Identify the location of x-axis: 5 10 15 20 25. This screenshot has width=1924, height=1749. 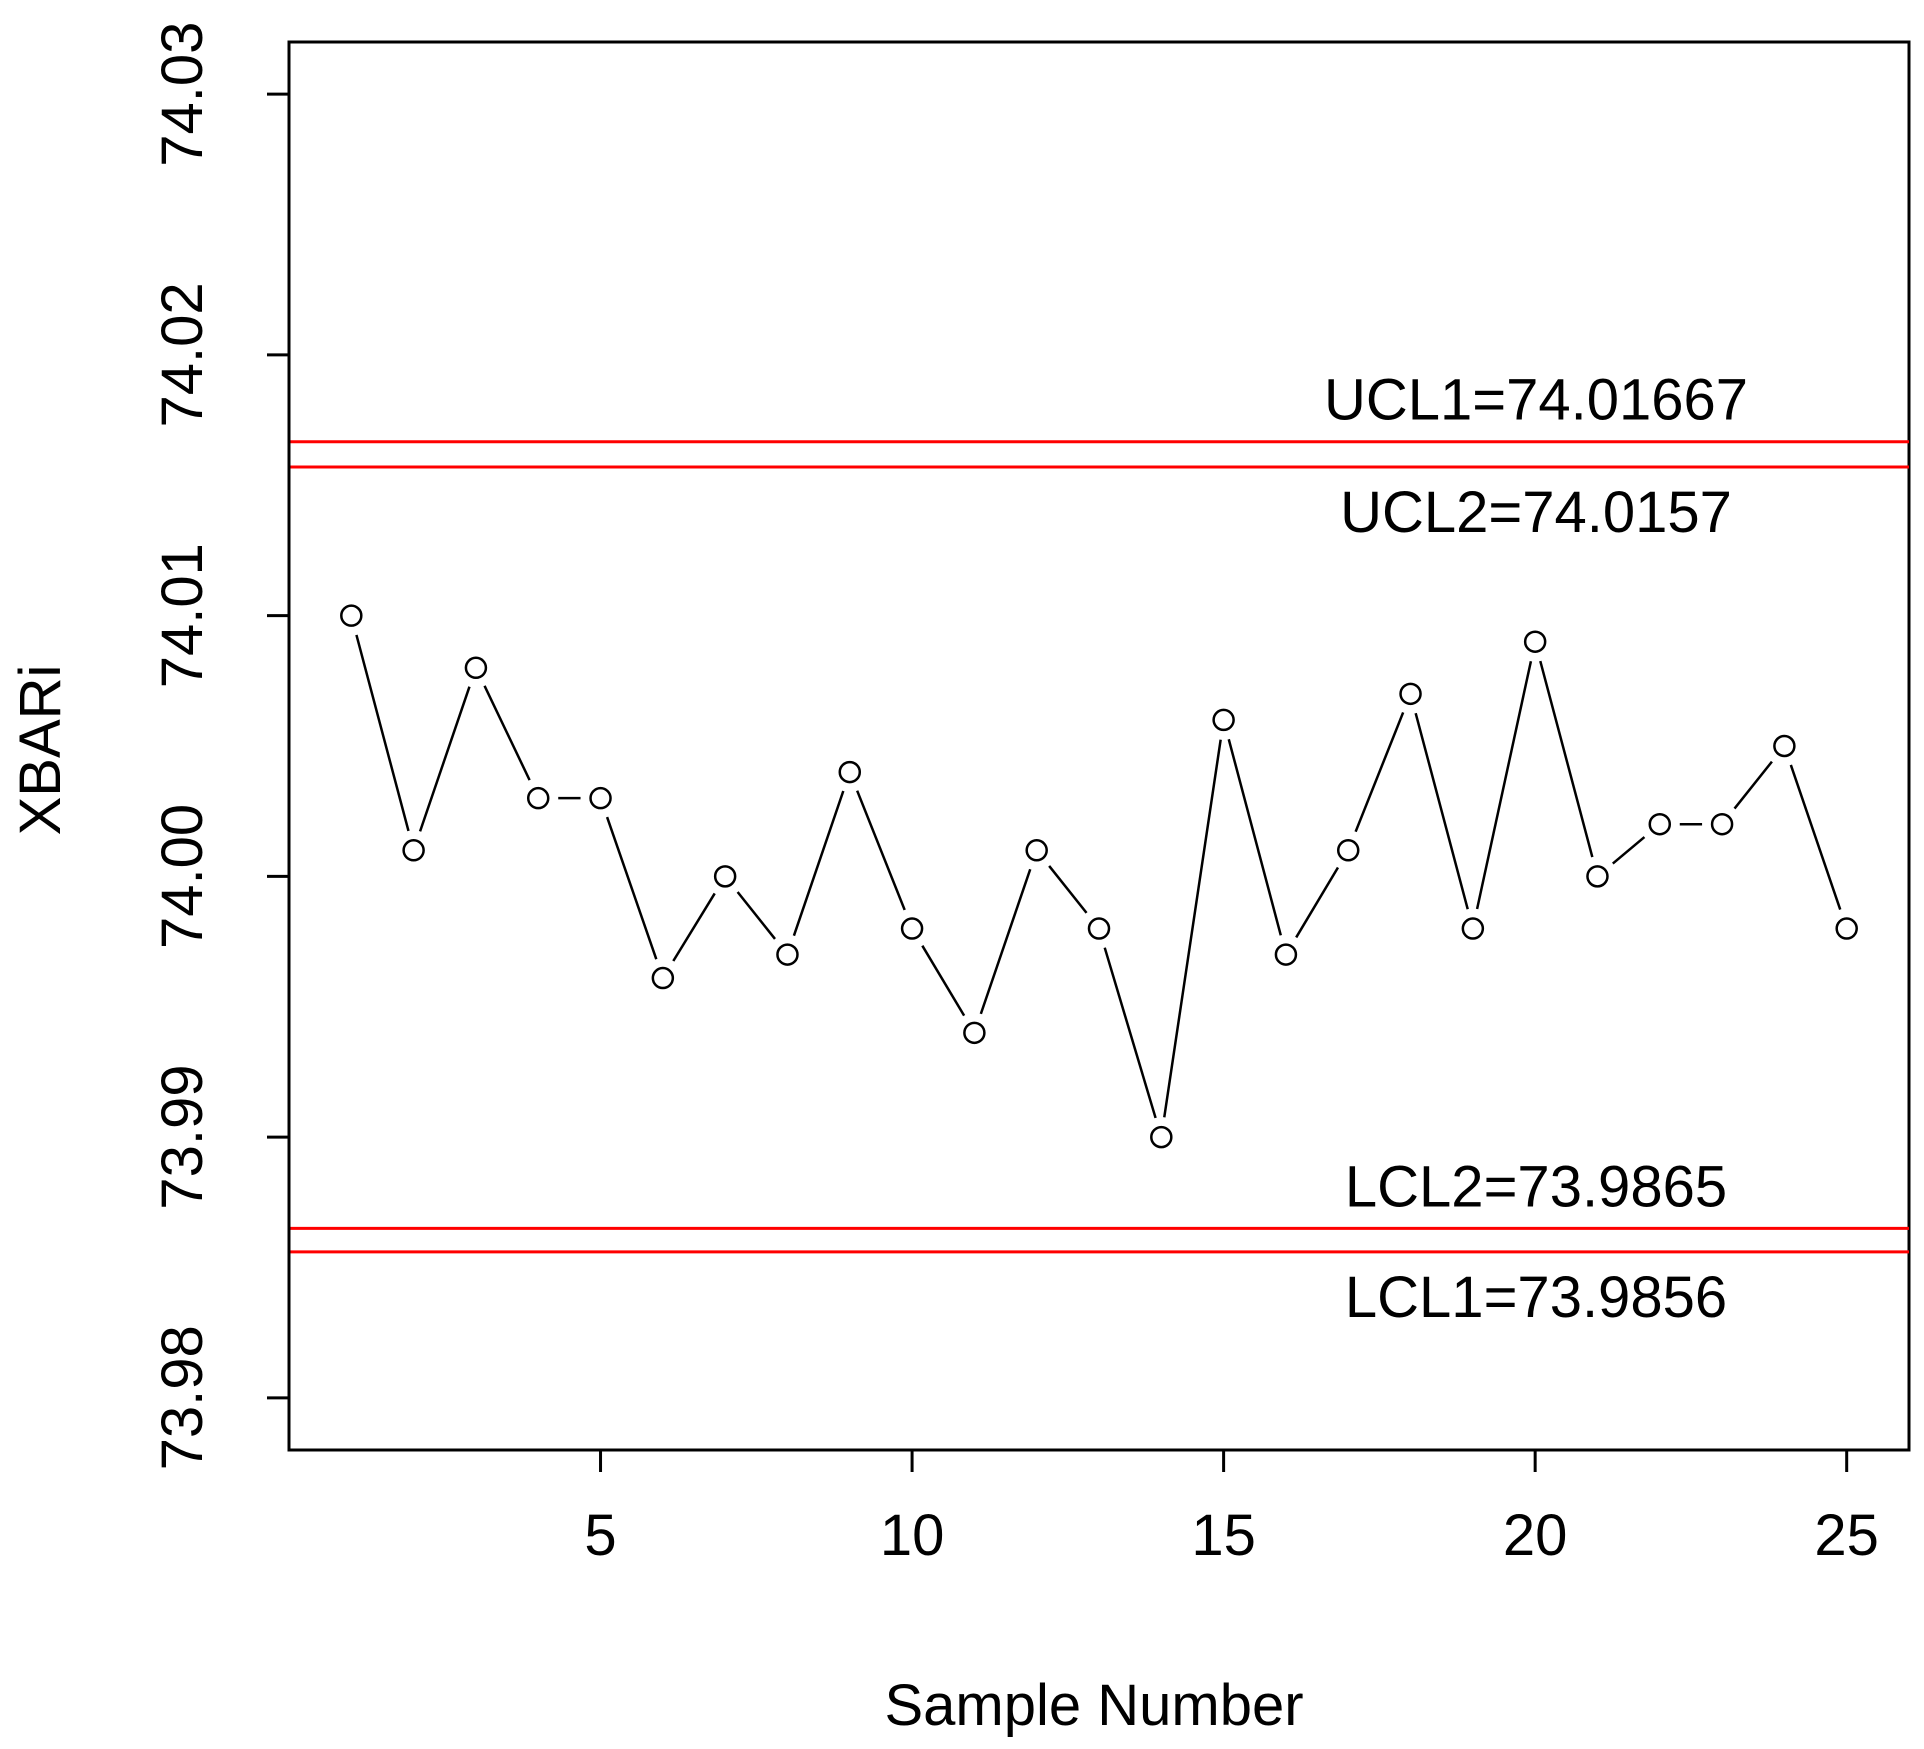
(1231, 1508).